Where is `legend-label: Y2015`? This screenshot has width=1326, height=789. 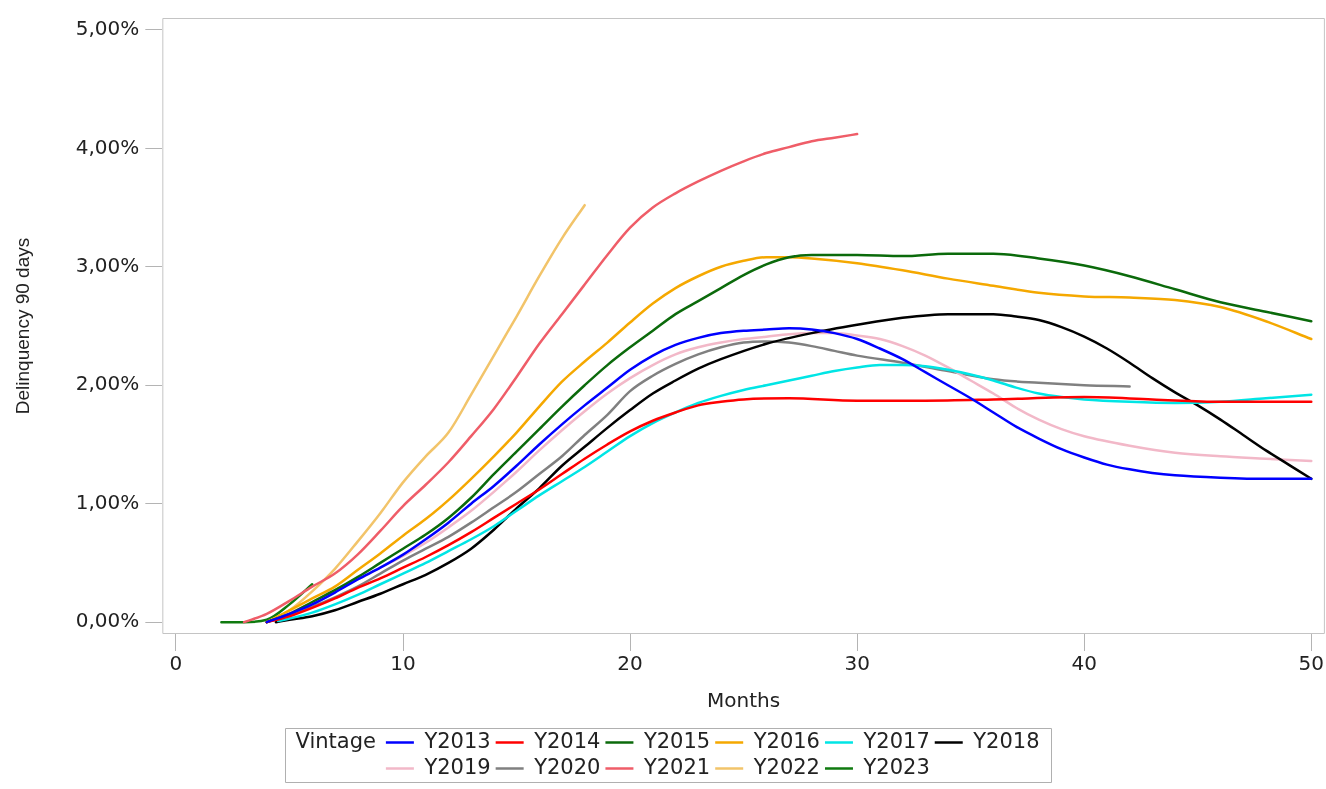
legend-label: Y2015 is located at coordinates (676, 740).